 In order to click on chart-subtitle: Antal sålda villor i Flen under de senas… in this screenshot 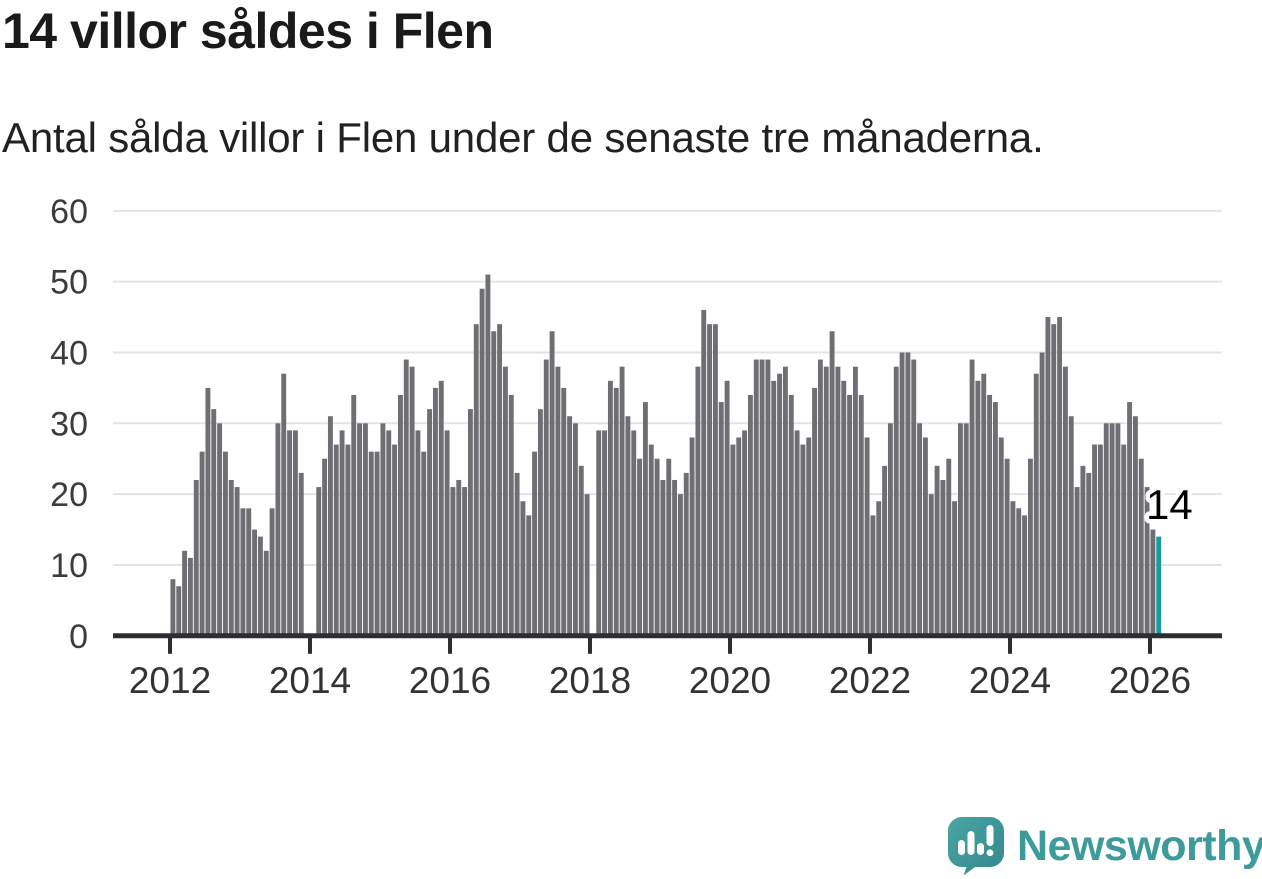, I will do `click(523, 137)`.